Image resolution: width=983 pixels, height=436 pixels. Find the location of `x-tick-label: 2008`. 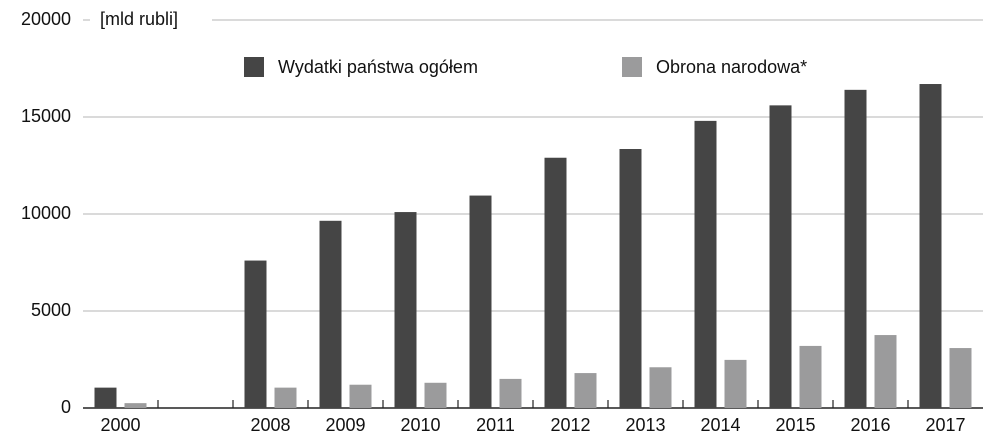

x-tick-label: 2008 is located at coordinates (270, 425).